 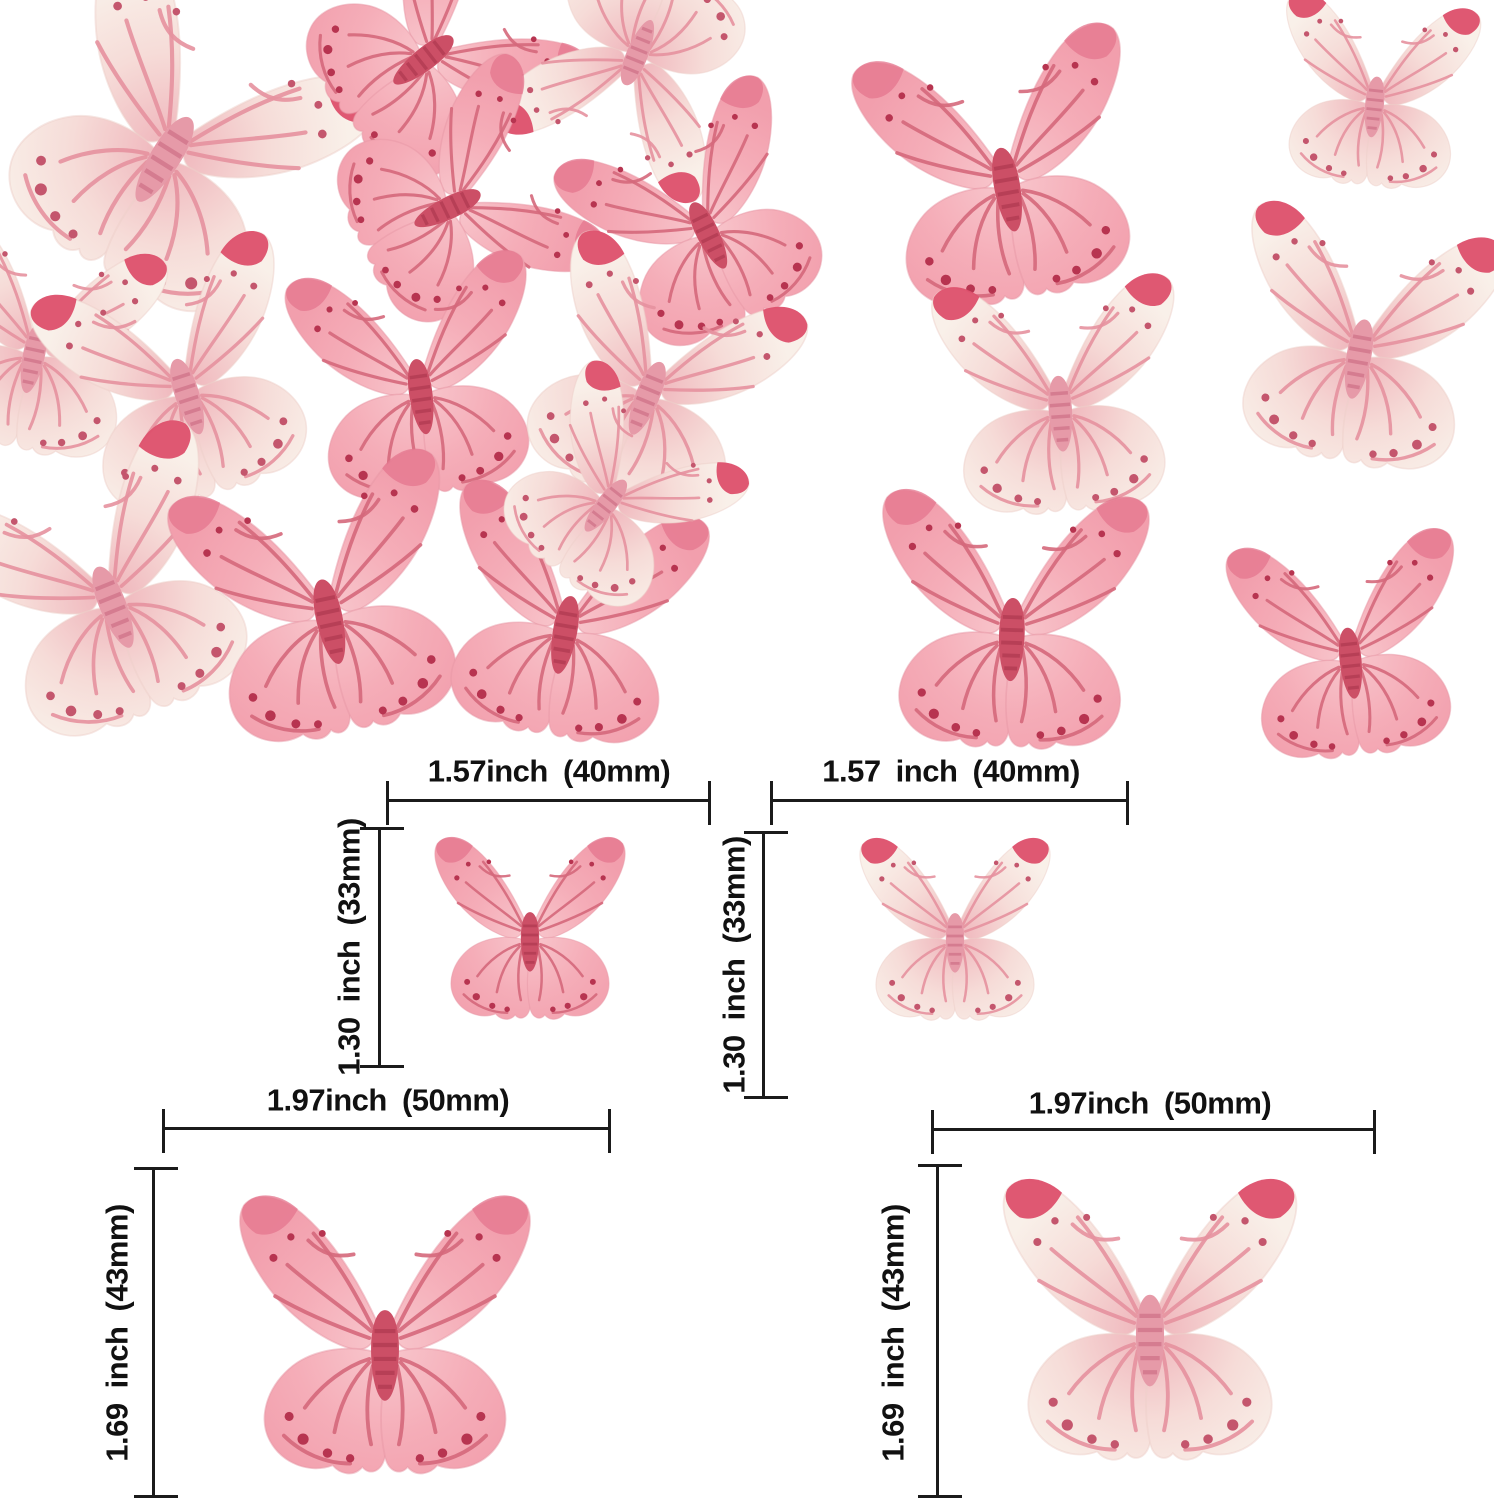 What do you see at coordinates (385, 1334) in the screenshot?
I see `diagram-butterfly-large-pink` at bounding box center [385, 1334].